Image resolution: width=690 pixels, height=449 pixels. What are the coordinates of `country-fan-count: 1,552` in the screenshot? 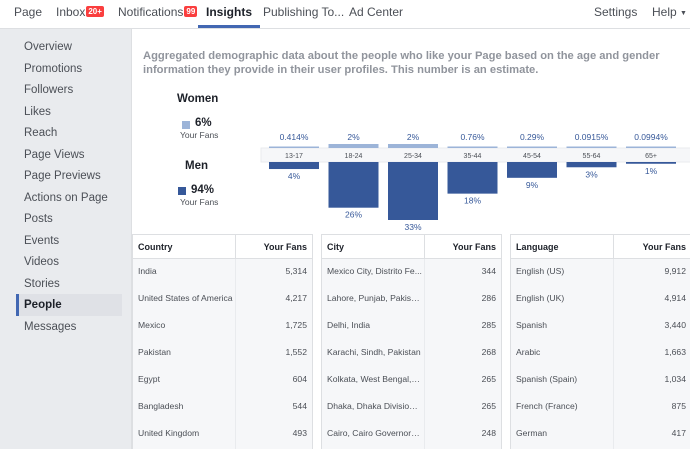 It's located at (296, 352).